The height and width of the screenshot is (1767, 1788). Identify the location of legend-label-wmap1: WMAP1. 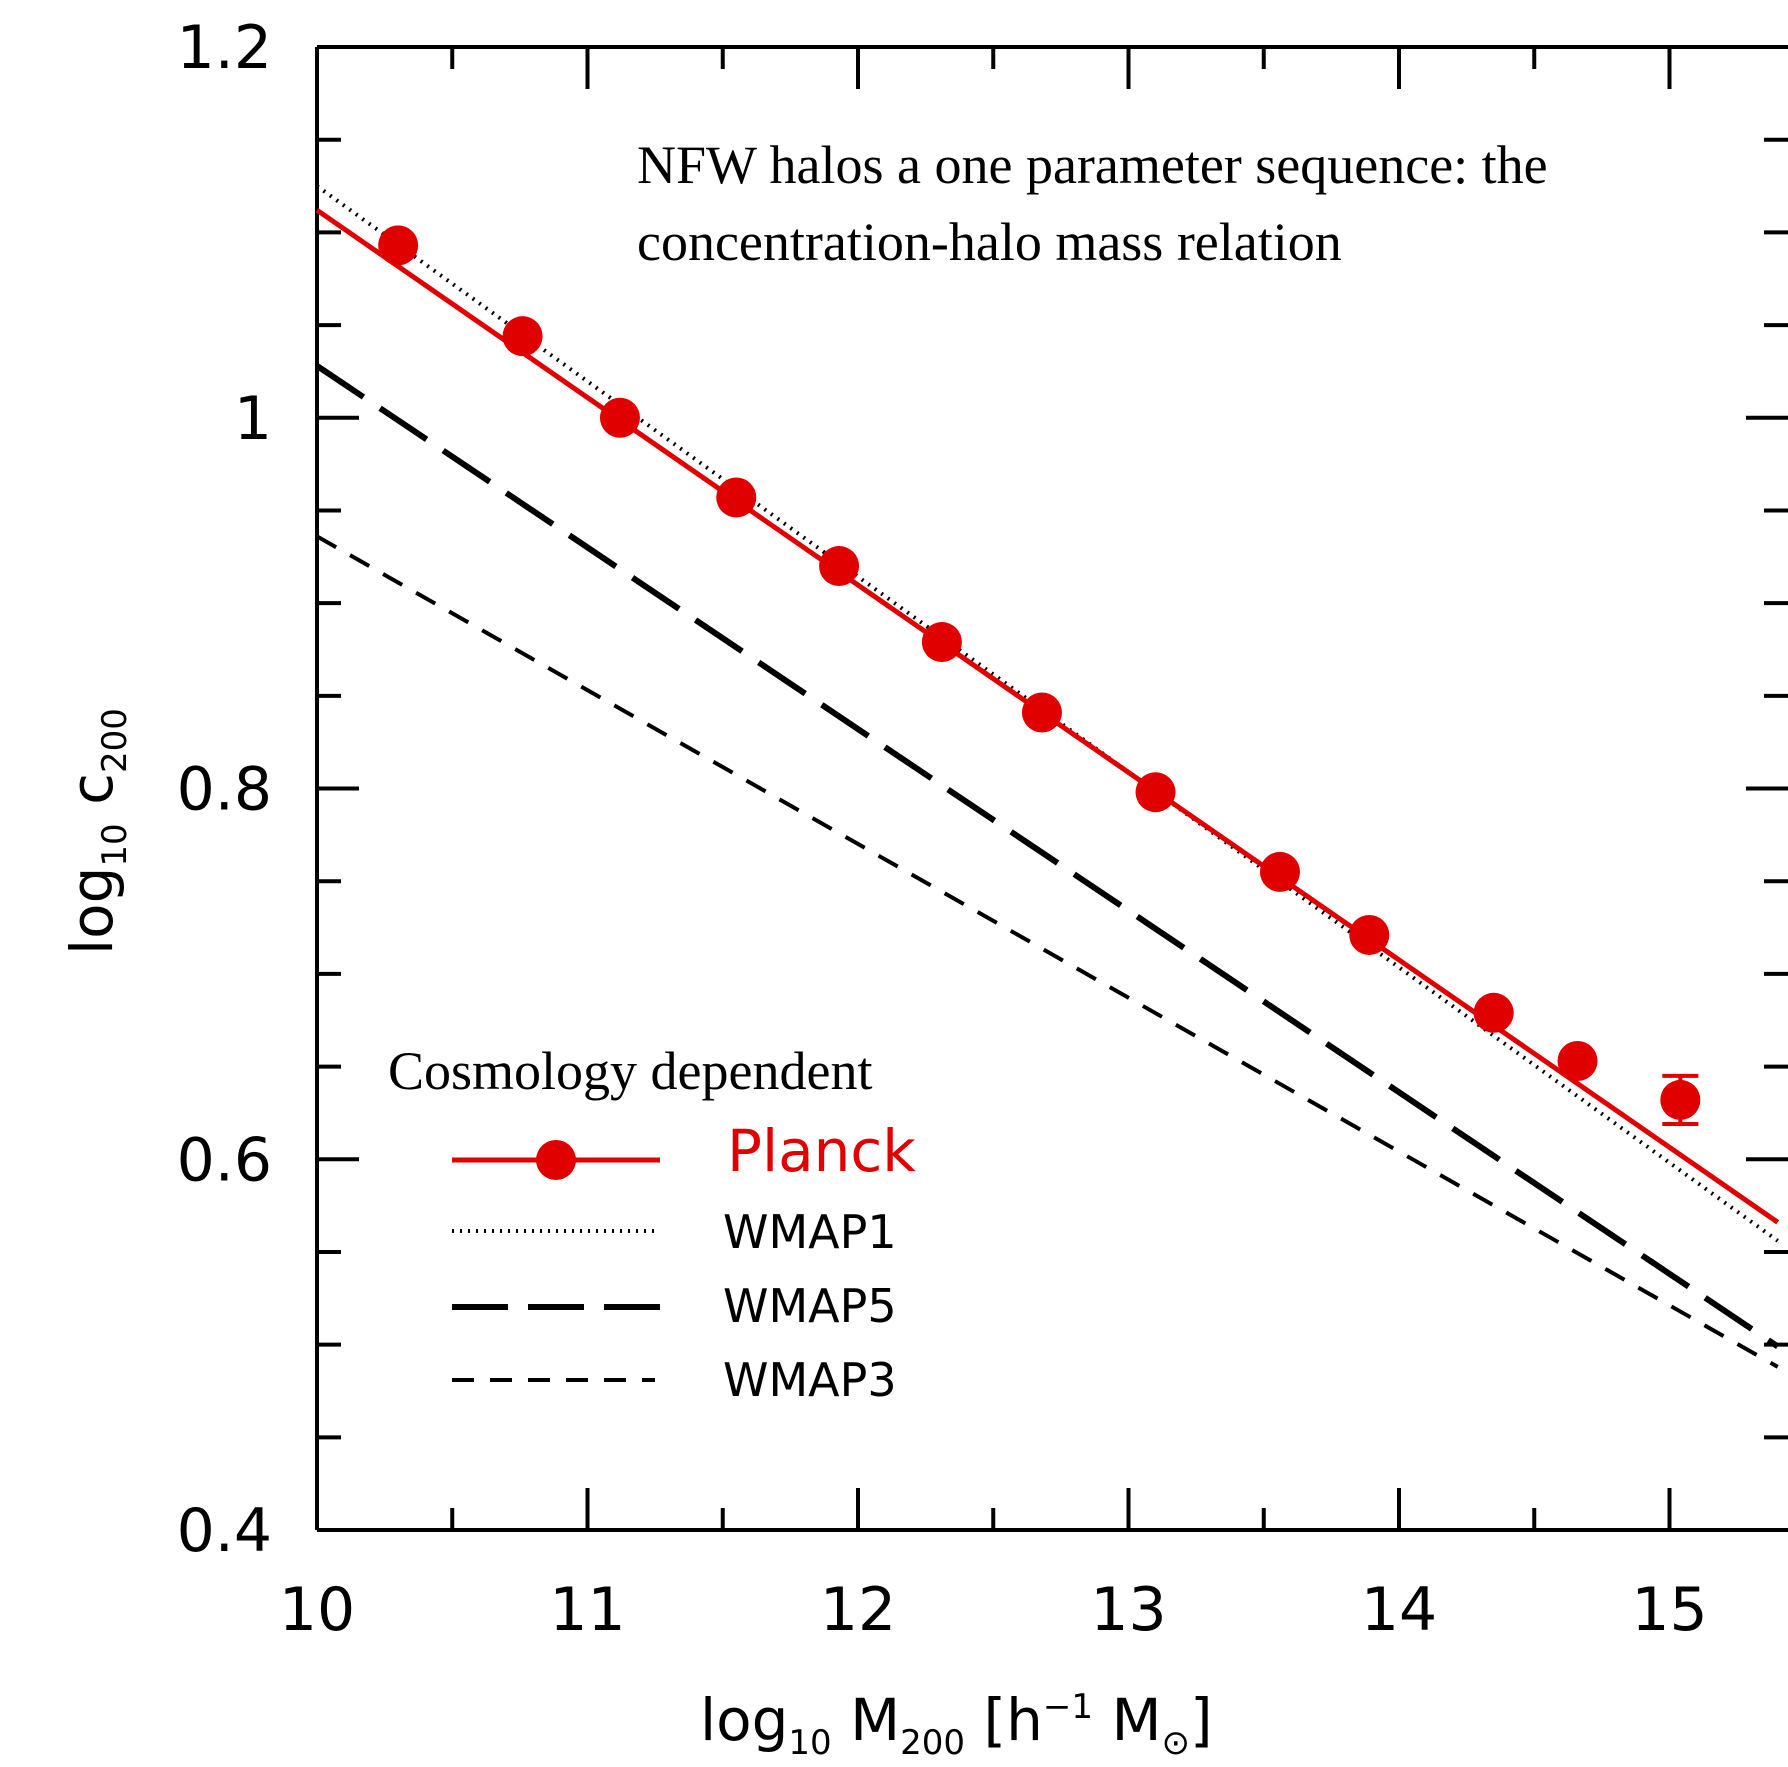
(810, 1232).